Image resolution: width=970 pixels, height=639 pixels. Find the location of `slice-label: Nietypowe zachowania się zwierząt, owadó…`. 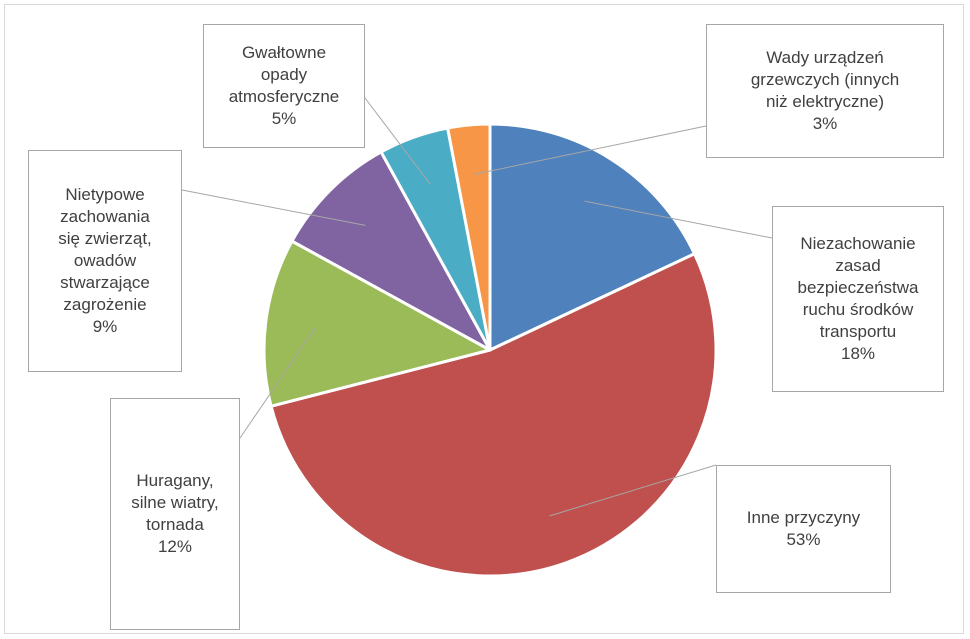

slice-label: Nietypowe zachowania się zwierząt, owadó… is located at coordinates (105, 249).